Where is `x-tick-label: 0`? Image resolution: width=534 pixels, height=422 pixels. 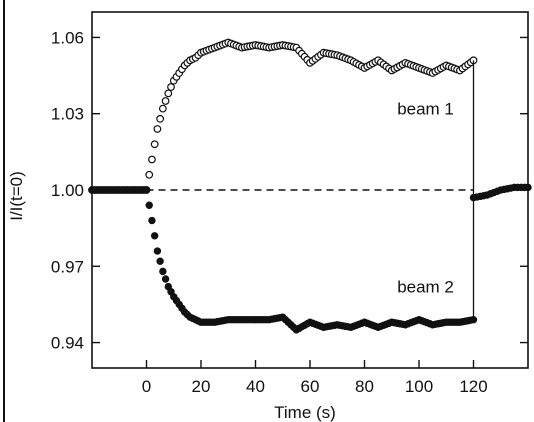 x-tick-label: 0 is located at coordinates (146, 386).